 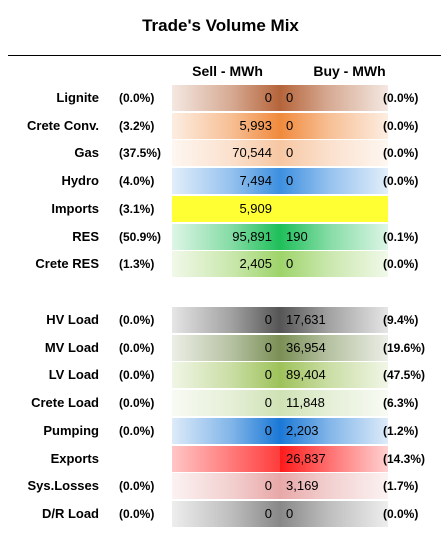 I want to click on table-row: D/R Load (0.0%) 0 0 (0.0%), so click(x=220, y=513).